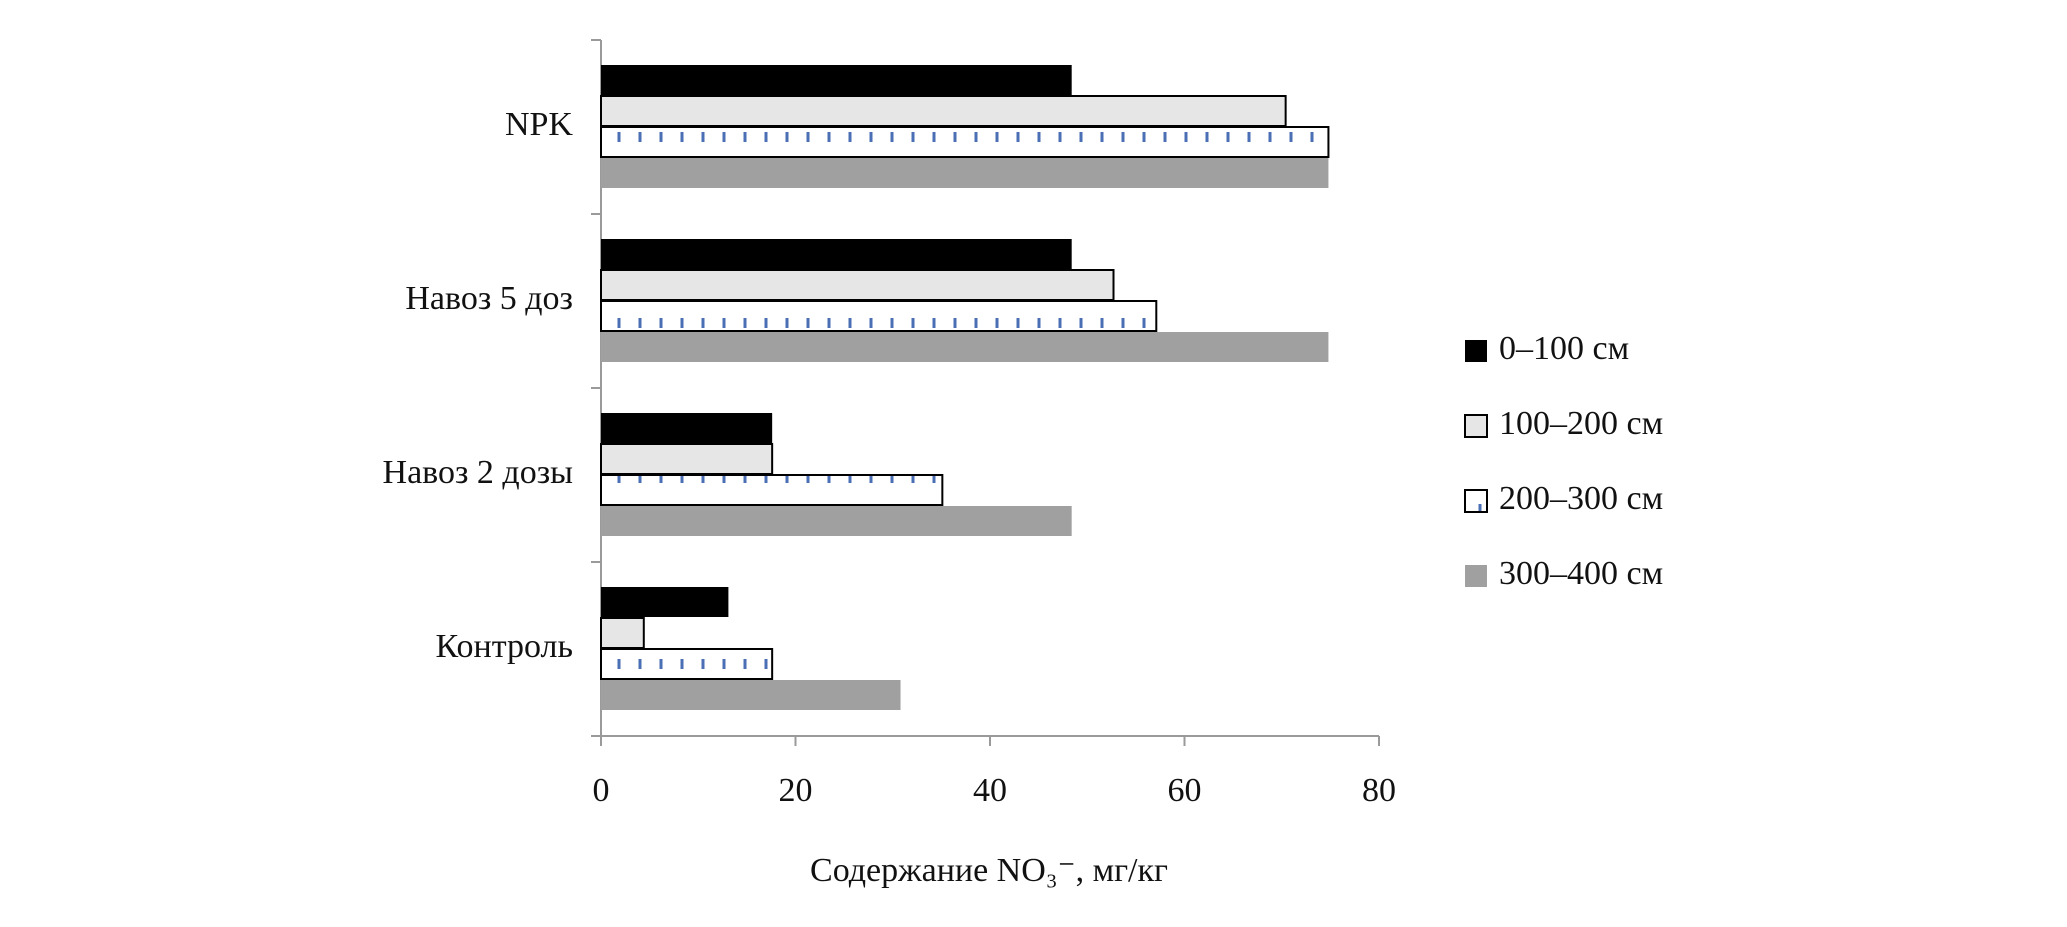 This screenshot has height=927, width=2067. Describe the element at coordinates (1564, 348) in the screenshot. I see `legend-label: 0–100 см` at that location.